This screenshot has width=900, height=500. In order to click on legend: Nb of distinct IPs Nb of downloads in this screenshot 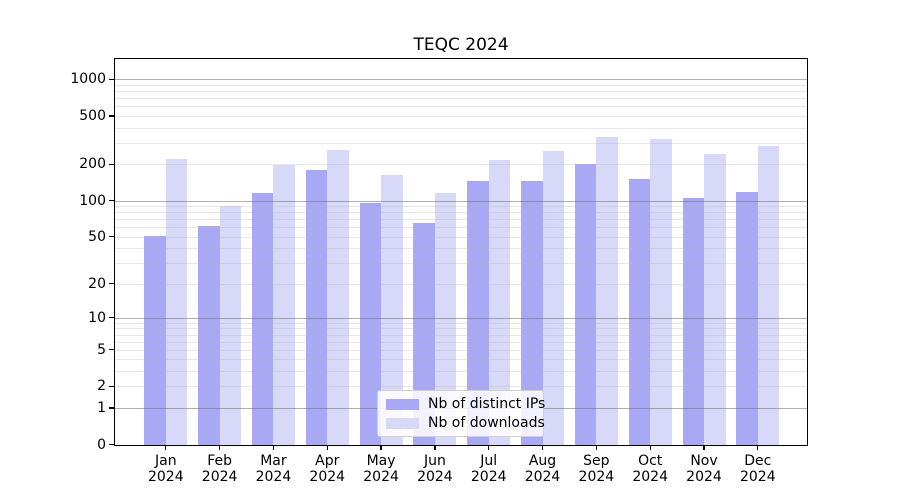, I will do `click(461, 413)`.